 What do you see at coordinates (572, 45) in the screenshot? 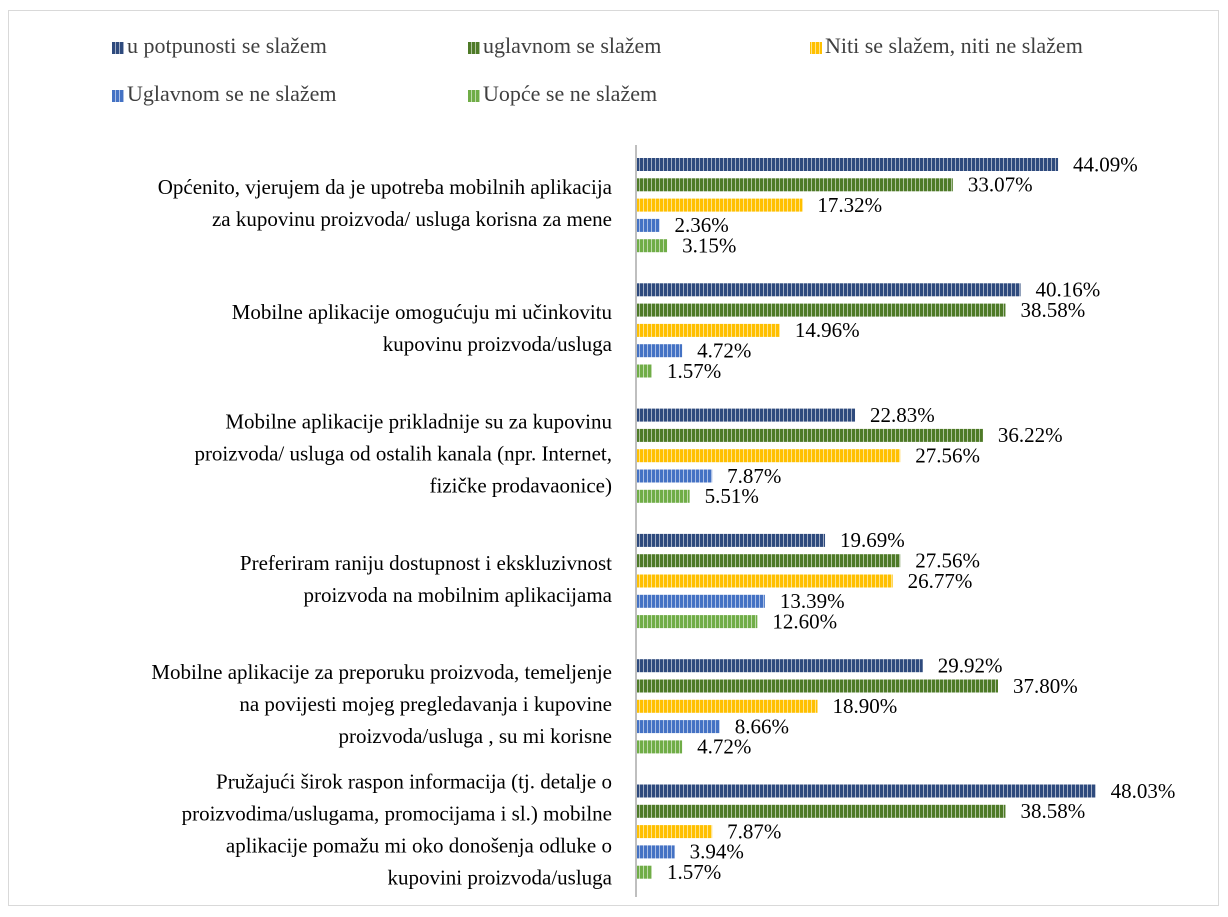
I see `legend-label: uglavnom se slažem` at bounding box center [572, 45].